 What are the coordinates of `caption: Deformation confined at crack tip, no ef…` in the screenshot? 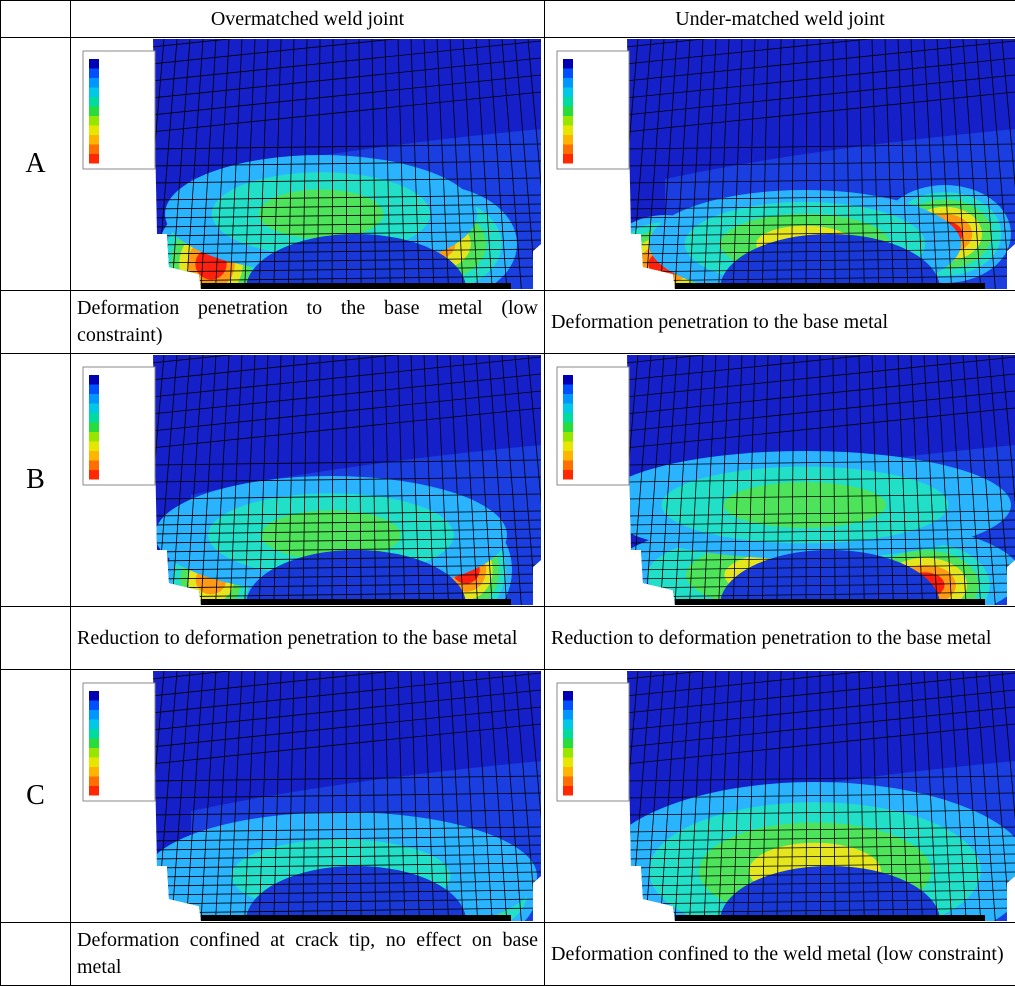 It's located at (308, 954).